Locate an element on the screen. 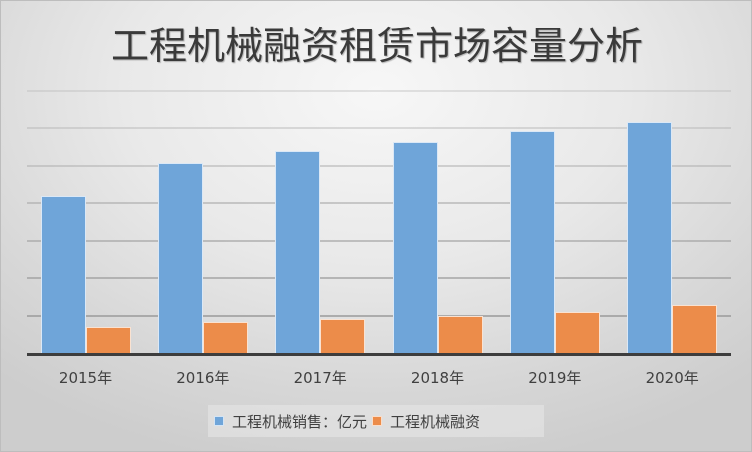 The image size is (752, 452). x-axis-label: 2019年 is located at coordinates (555, 378).